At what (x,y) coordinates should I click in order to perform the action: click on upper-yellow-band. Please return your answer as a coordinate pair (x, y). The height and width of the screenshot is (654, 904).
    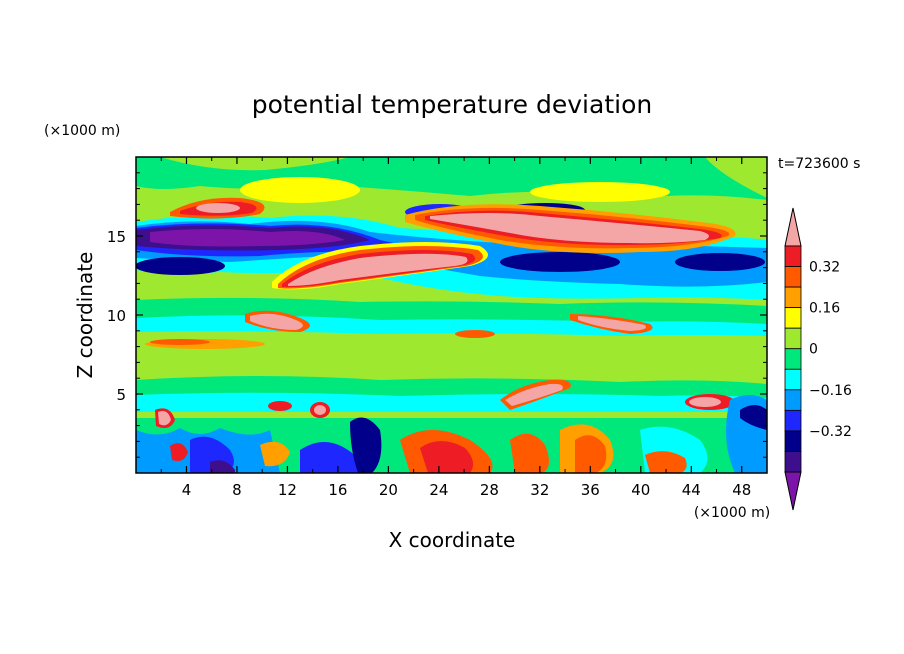
    Looking at the image, I should click on (300, 190).